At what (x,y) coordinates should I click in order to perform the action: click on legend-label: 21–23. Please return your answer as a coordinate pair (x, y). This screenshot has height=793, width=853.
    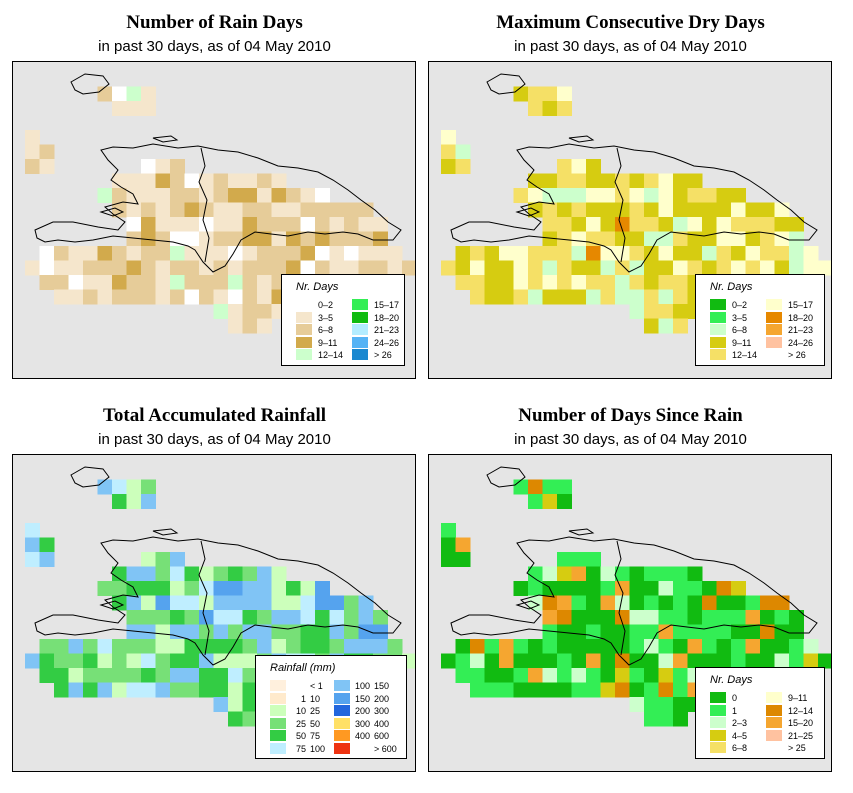
    Looking at the image, I should click on (801, 330).